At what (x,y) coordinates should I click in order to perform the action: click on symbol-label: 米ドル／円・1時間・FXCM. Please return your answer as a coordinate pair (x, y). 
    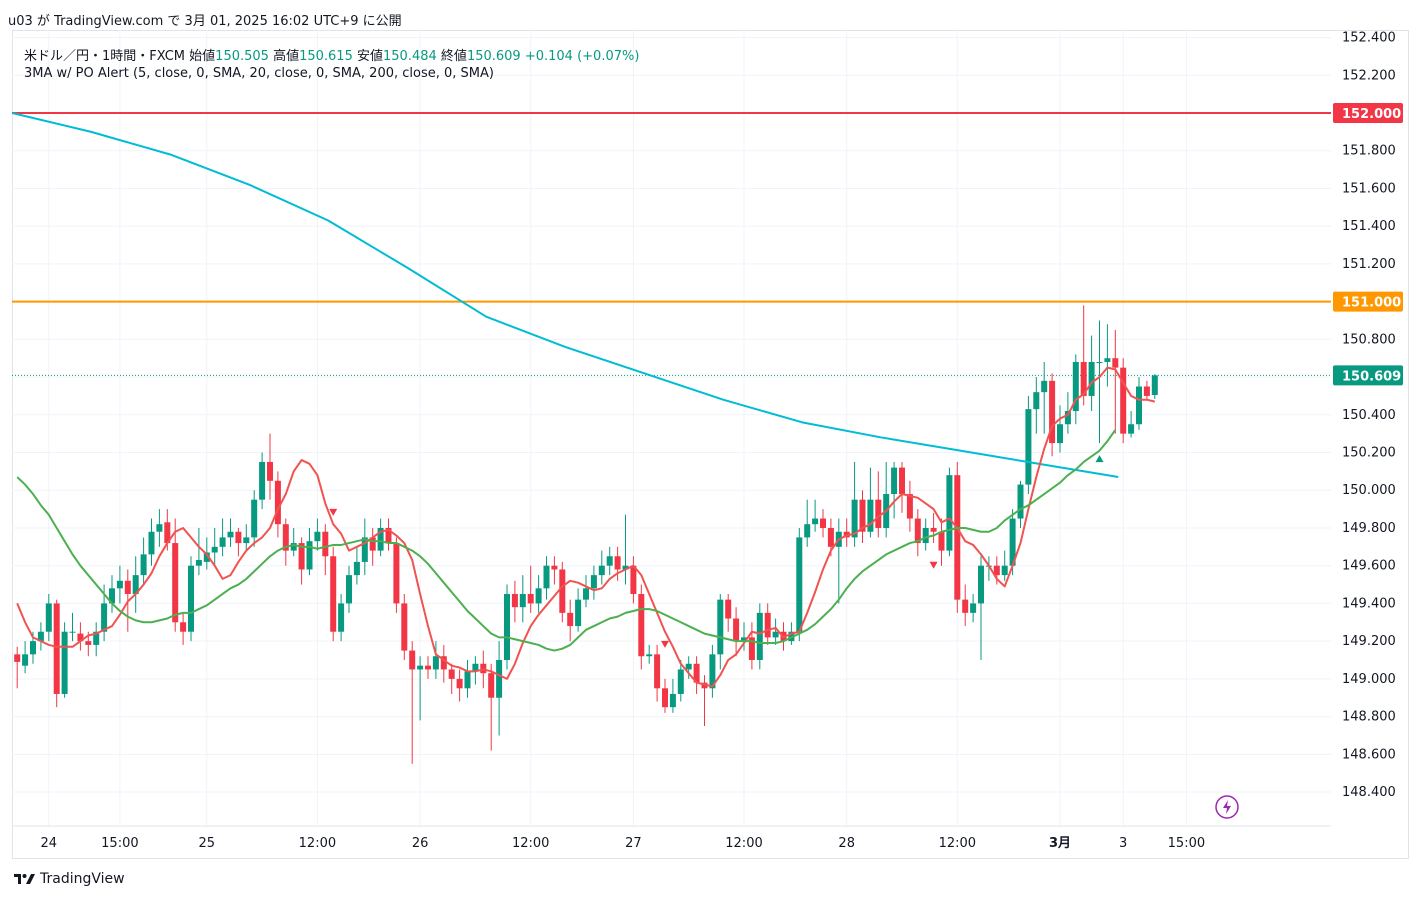
    Looking at the image, I should click on (105, 56).